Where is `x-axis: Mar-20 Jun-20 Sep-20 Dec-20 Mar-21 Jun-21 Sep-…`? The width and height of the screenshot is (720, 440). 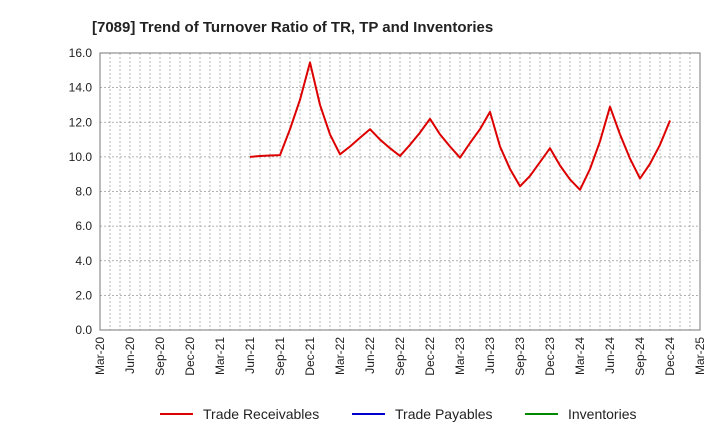
x-axis: Mar-20 Jun-20 Sep-20 Dec-20 Mar-21 Jun-21 Sep-… is located at coordinates (400, 356).